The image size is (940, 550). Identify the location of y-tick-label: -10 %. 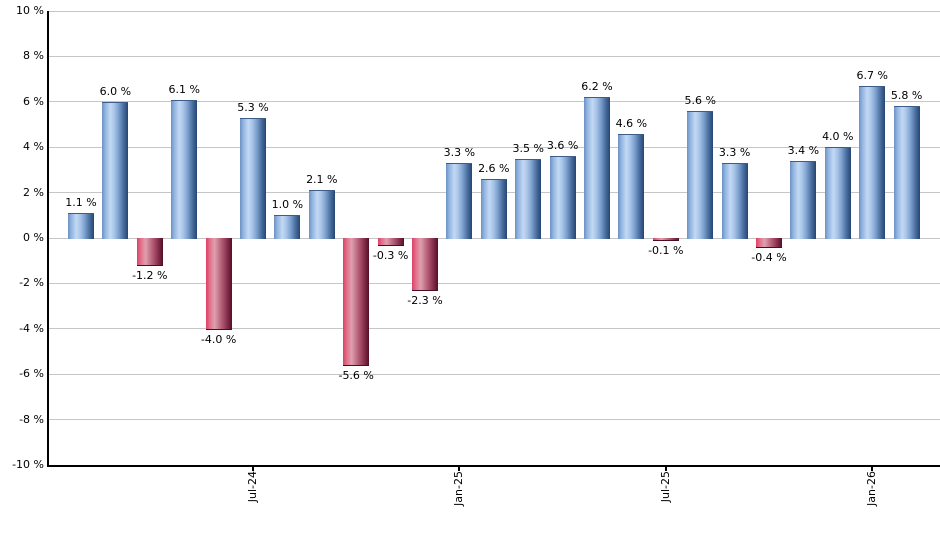
(28, 464).